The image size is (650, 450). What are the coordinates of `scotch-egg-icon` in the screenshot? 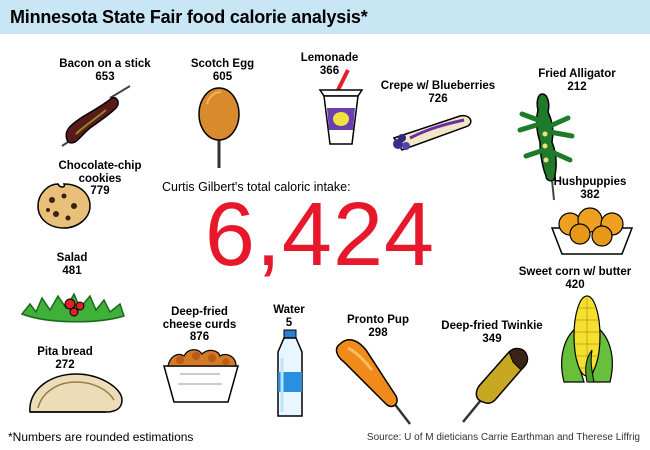 It's located at (219, 127).